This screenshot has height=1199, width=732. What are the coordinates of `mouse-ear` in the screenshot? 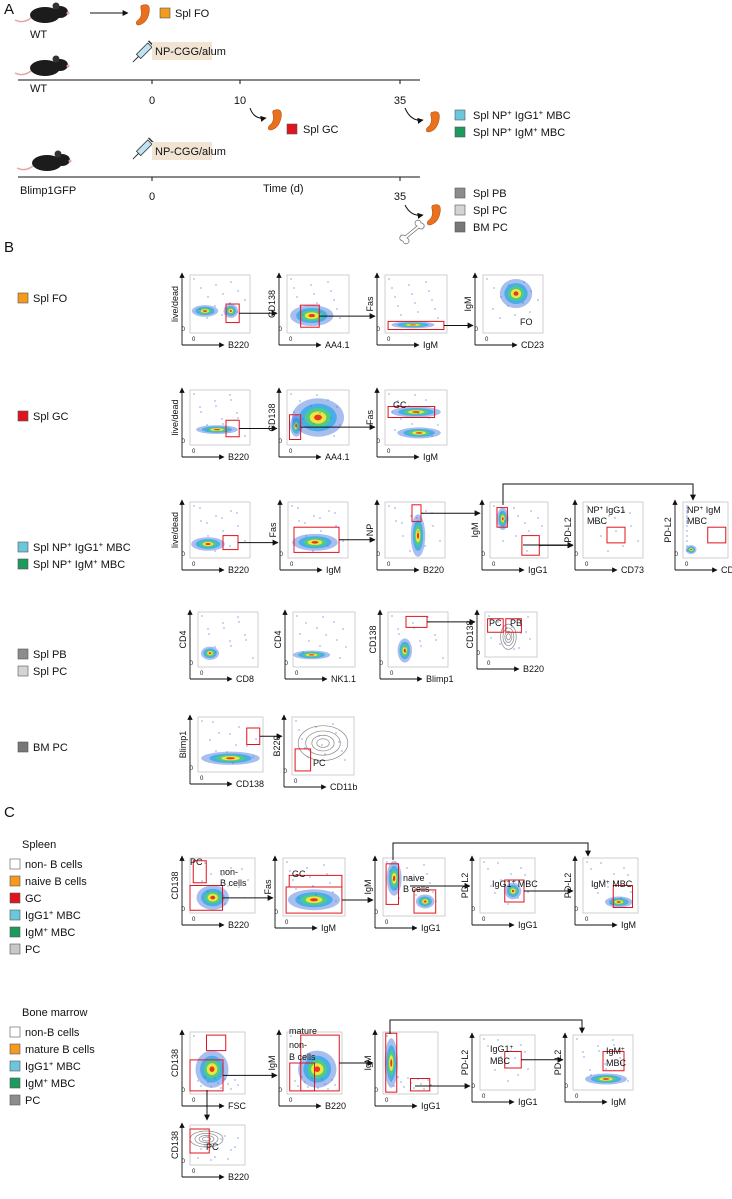 It's located at (58, 154).